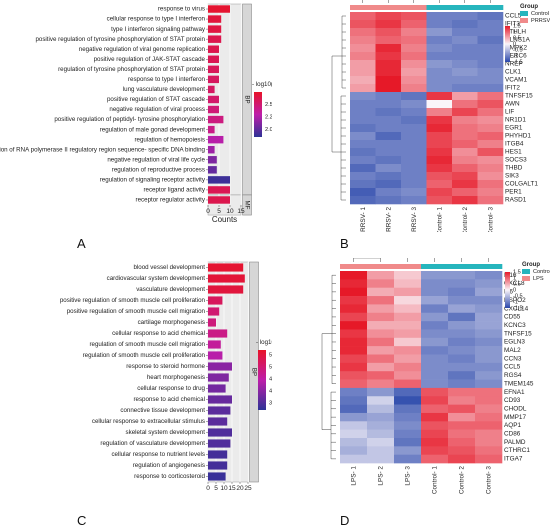  What do you see at coordinates (510, 275) in the screenshot?
I see `gene-label: IL16` at bounding box center [510, 275].